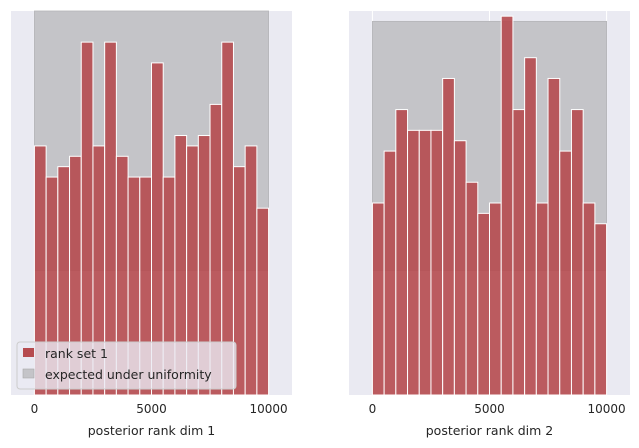  I want to click on x-axis-label: posterior rank dim 1, so click(152, 430).